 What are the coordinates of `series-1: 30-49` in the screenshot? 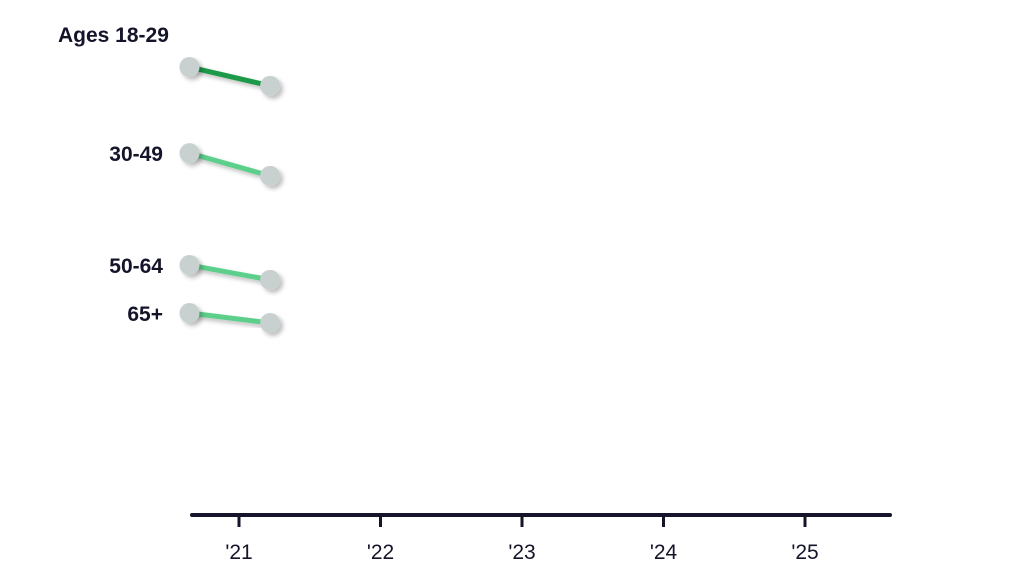 It's located at (195, 164).